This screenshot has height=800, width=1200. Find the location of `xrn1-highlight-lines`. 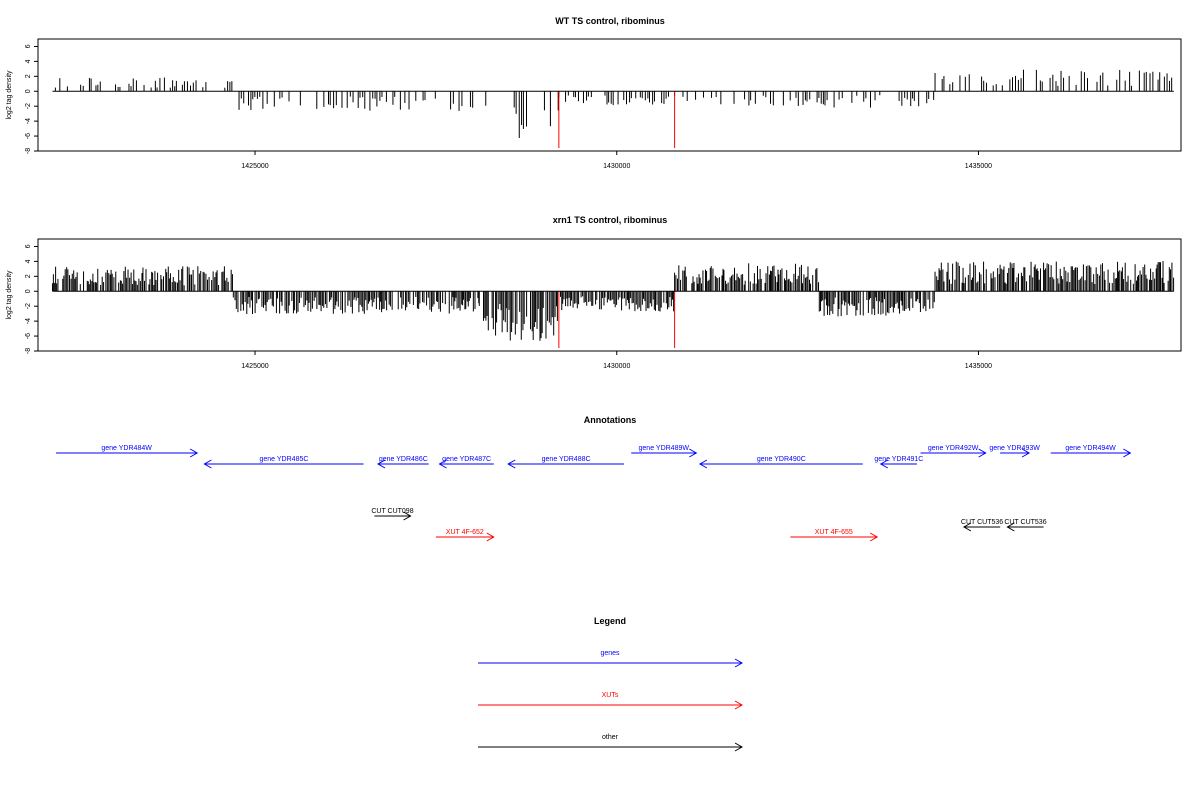

xrn1-highlight-lines is located at coordinates (617, 320).